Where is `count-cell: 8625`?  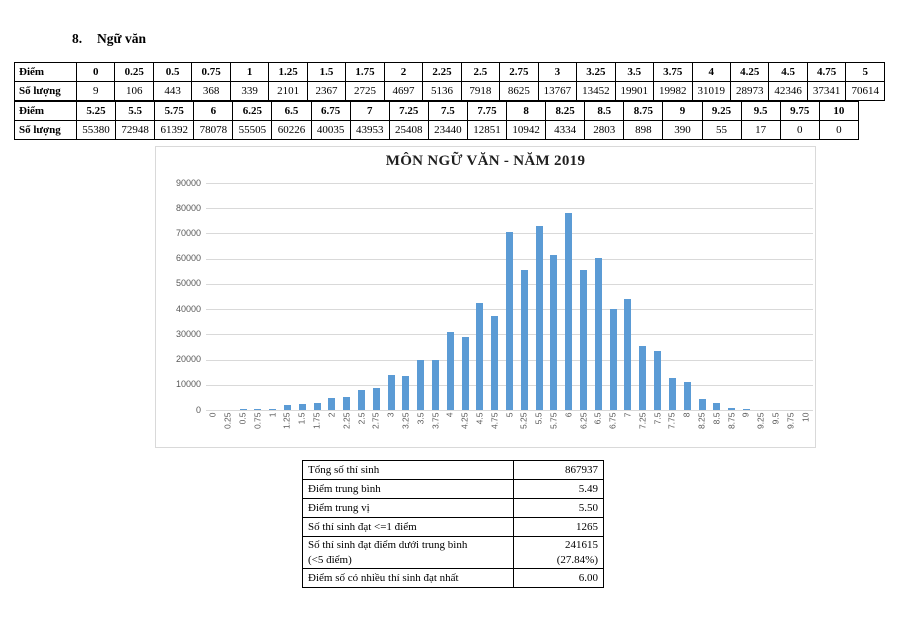
count-cell: 8625 is located at coordinates (519, 91).